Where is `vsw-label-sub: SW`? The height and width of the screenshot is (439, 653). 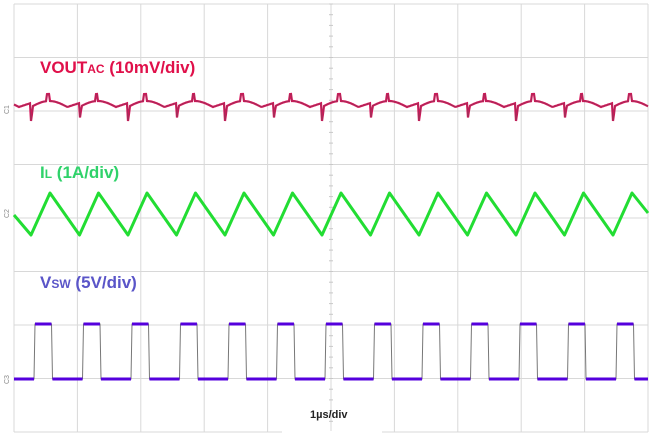 vsw-label-sub: SW is located at coordinates (61, 284).